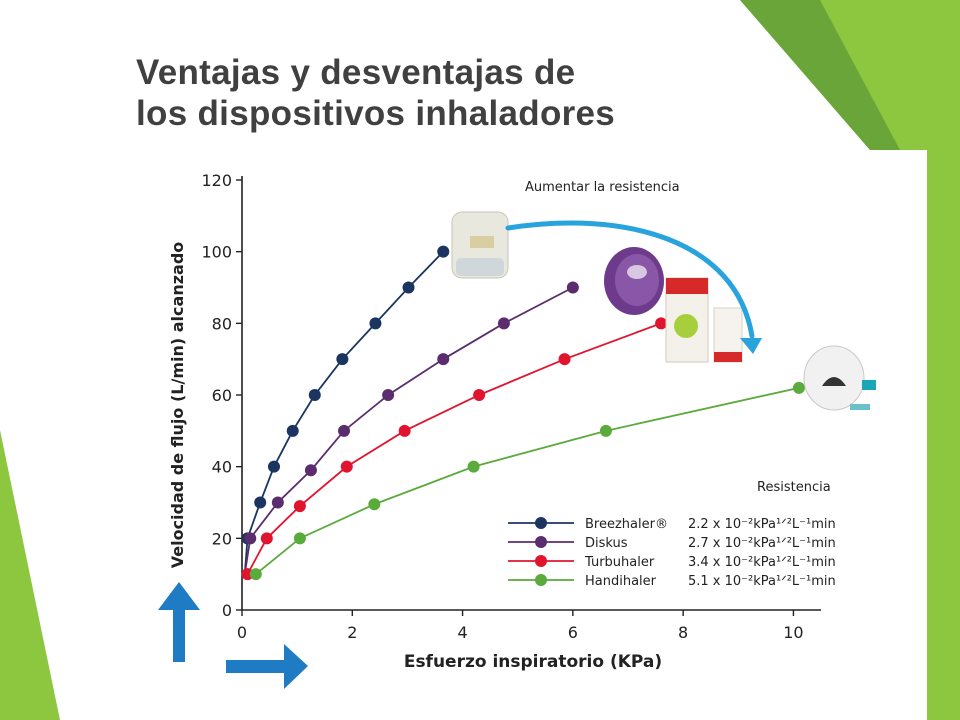 The width and height of the screenshot is (960, 720). Describe the element at coordinates (541, 580) in the screenshot. I see `legend-marker-handihaler` at that location.